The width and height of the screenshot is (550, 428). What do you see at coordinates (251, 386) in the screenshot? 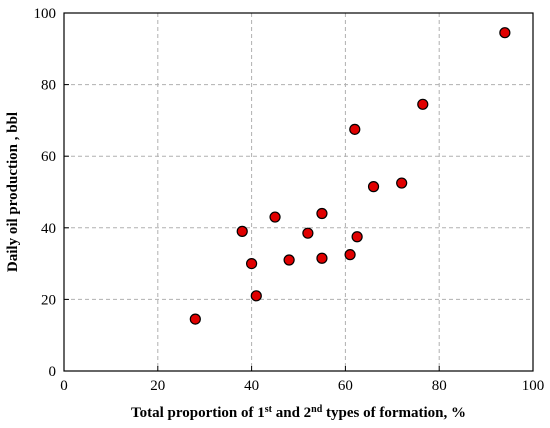
I see `x-tick-label: 40` at bounding box center [251, 386].